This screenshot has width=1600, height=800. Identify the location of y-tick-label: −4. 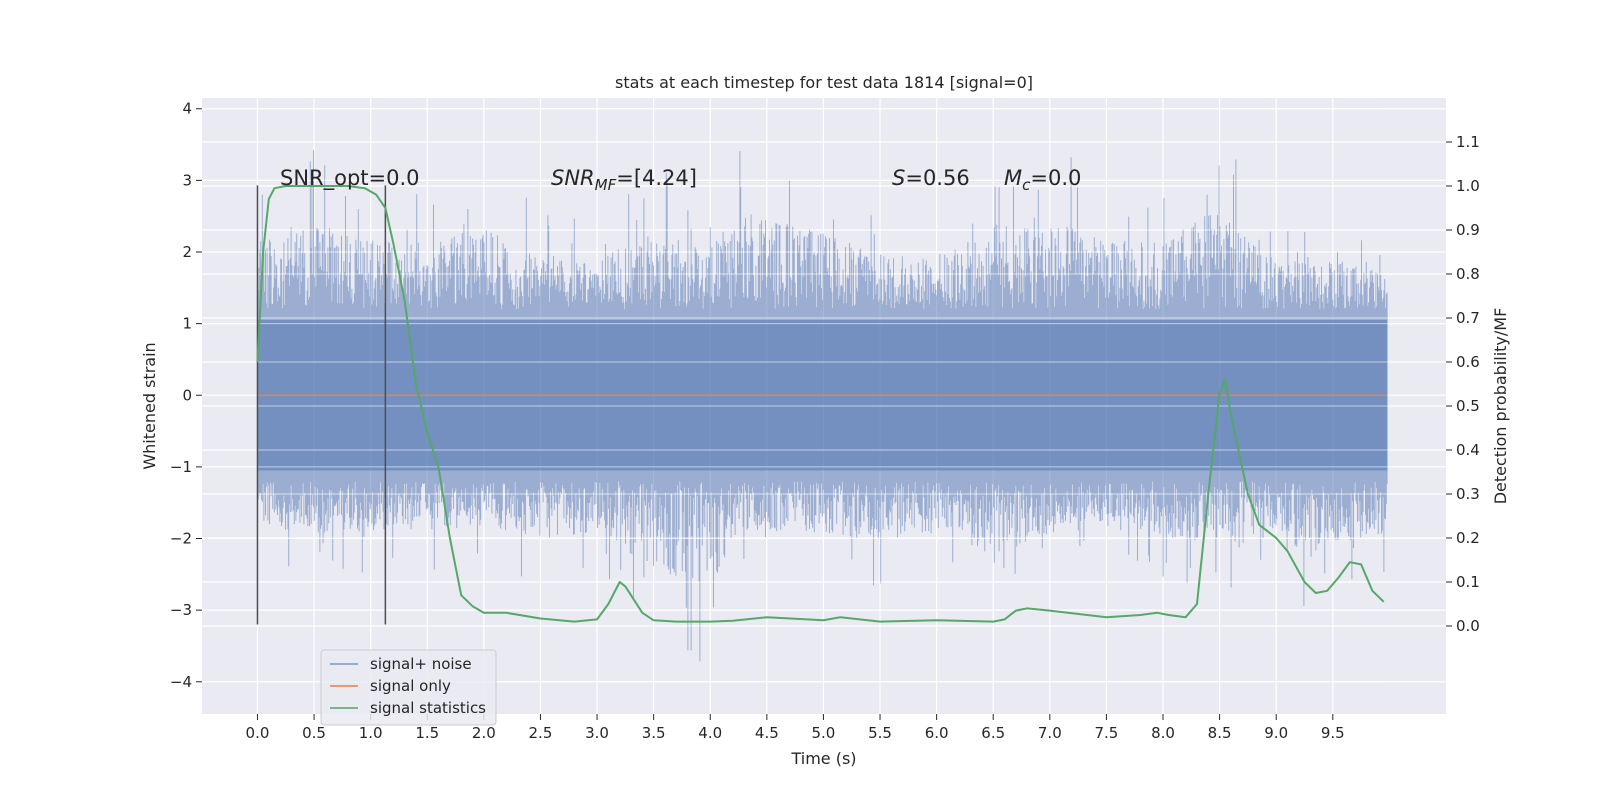
(181, 682).